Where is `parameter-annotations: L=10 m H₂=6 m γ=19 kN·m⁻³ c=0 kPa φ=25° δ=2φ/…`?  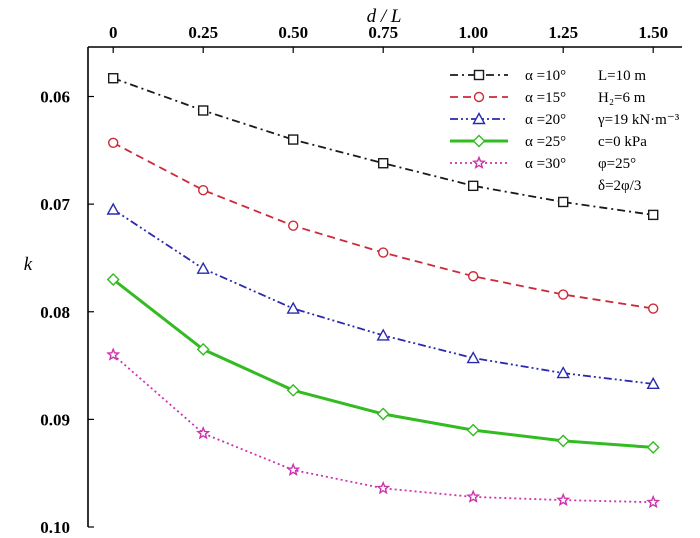 parameter-annotations: L=10 m H₂=6 m γ=19 kN·m⁻³ c=0 kPa φ=25° δ=2φ/… is located at coordinates (638, 131).